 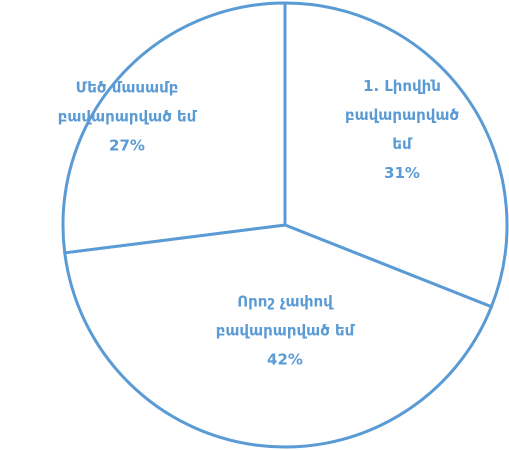 I want to click on slice-label: Մեծ մասամբ բավարարված եմ 27%, so click(x=127, y=117).